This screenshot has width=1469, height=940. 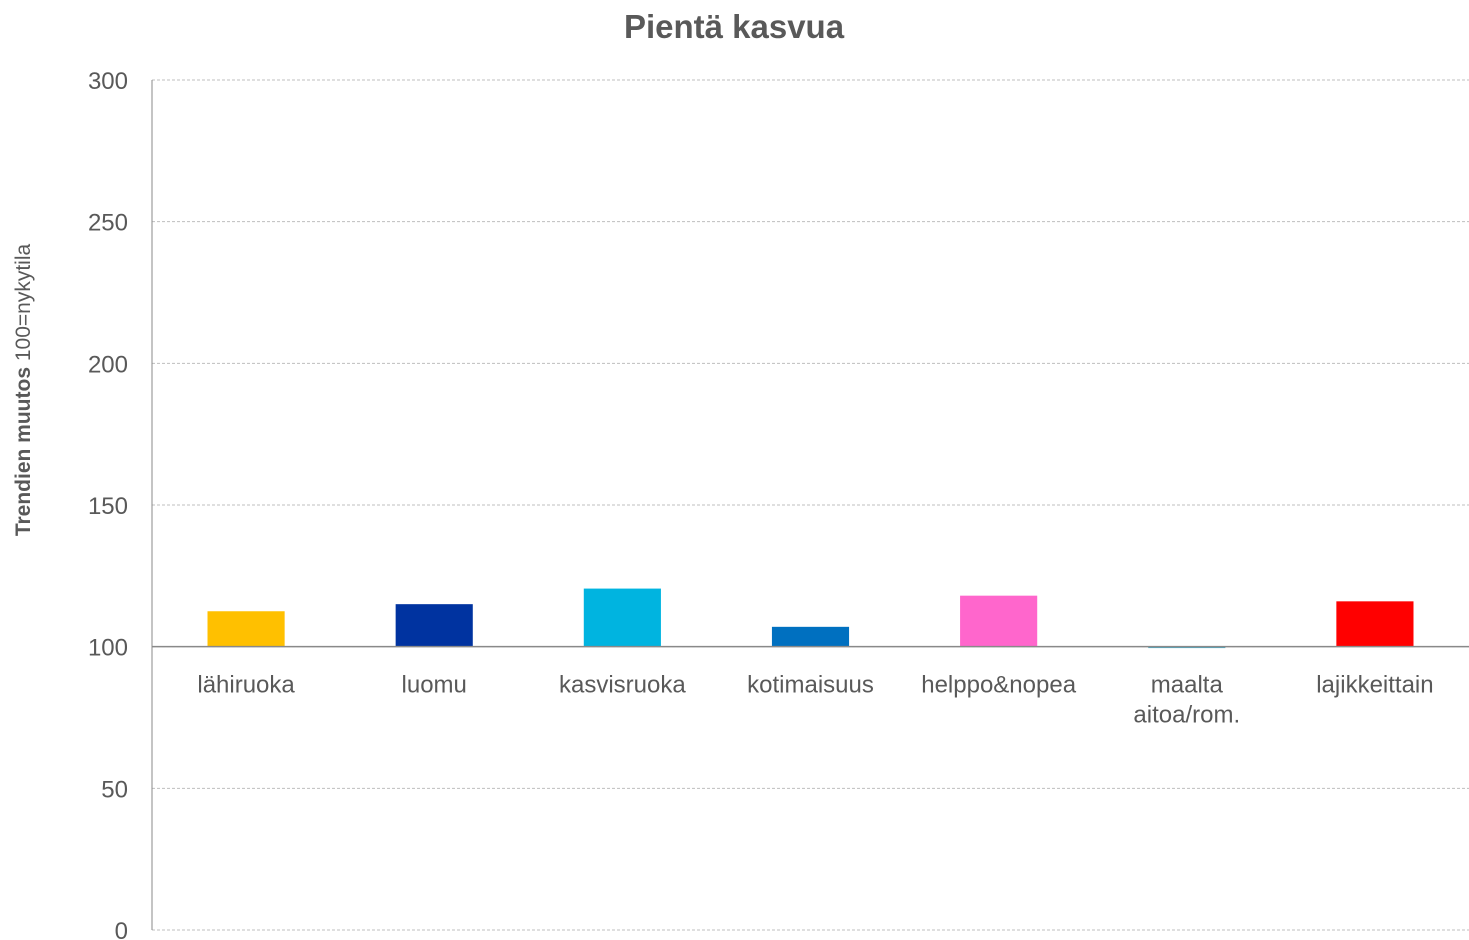 What do you see at coordinates (23, 451) in the screenshot?
I see `y-axis-label-bold: Trendien muutos` at bounding box center [23, 451].